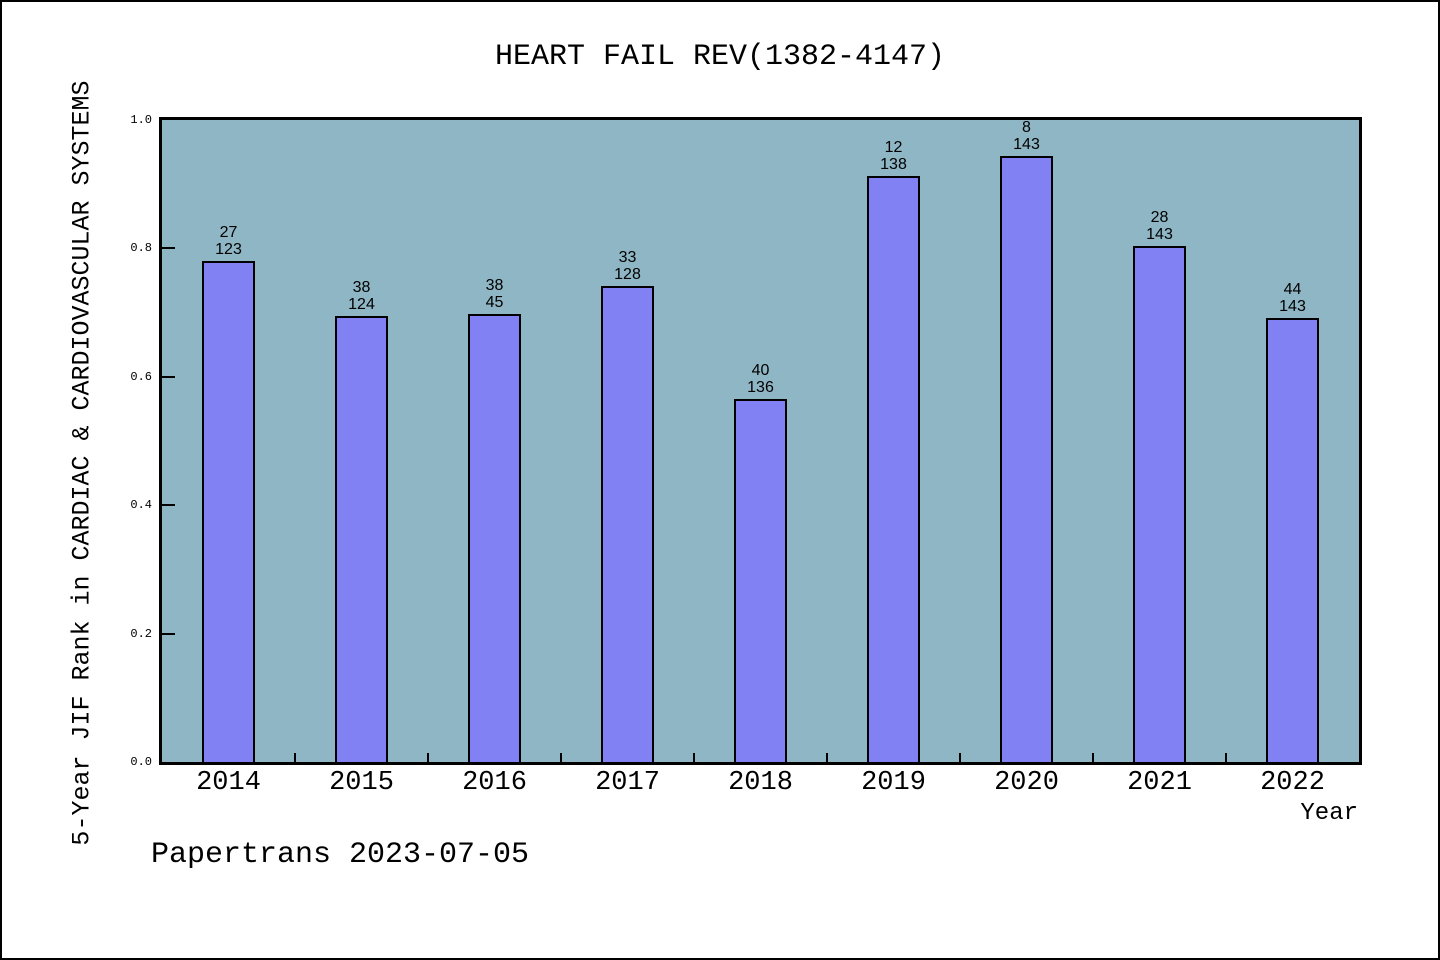  I want to click on x-tick-label-2021: 2021, so click(1159, 783).